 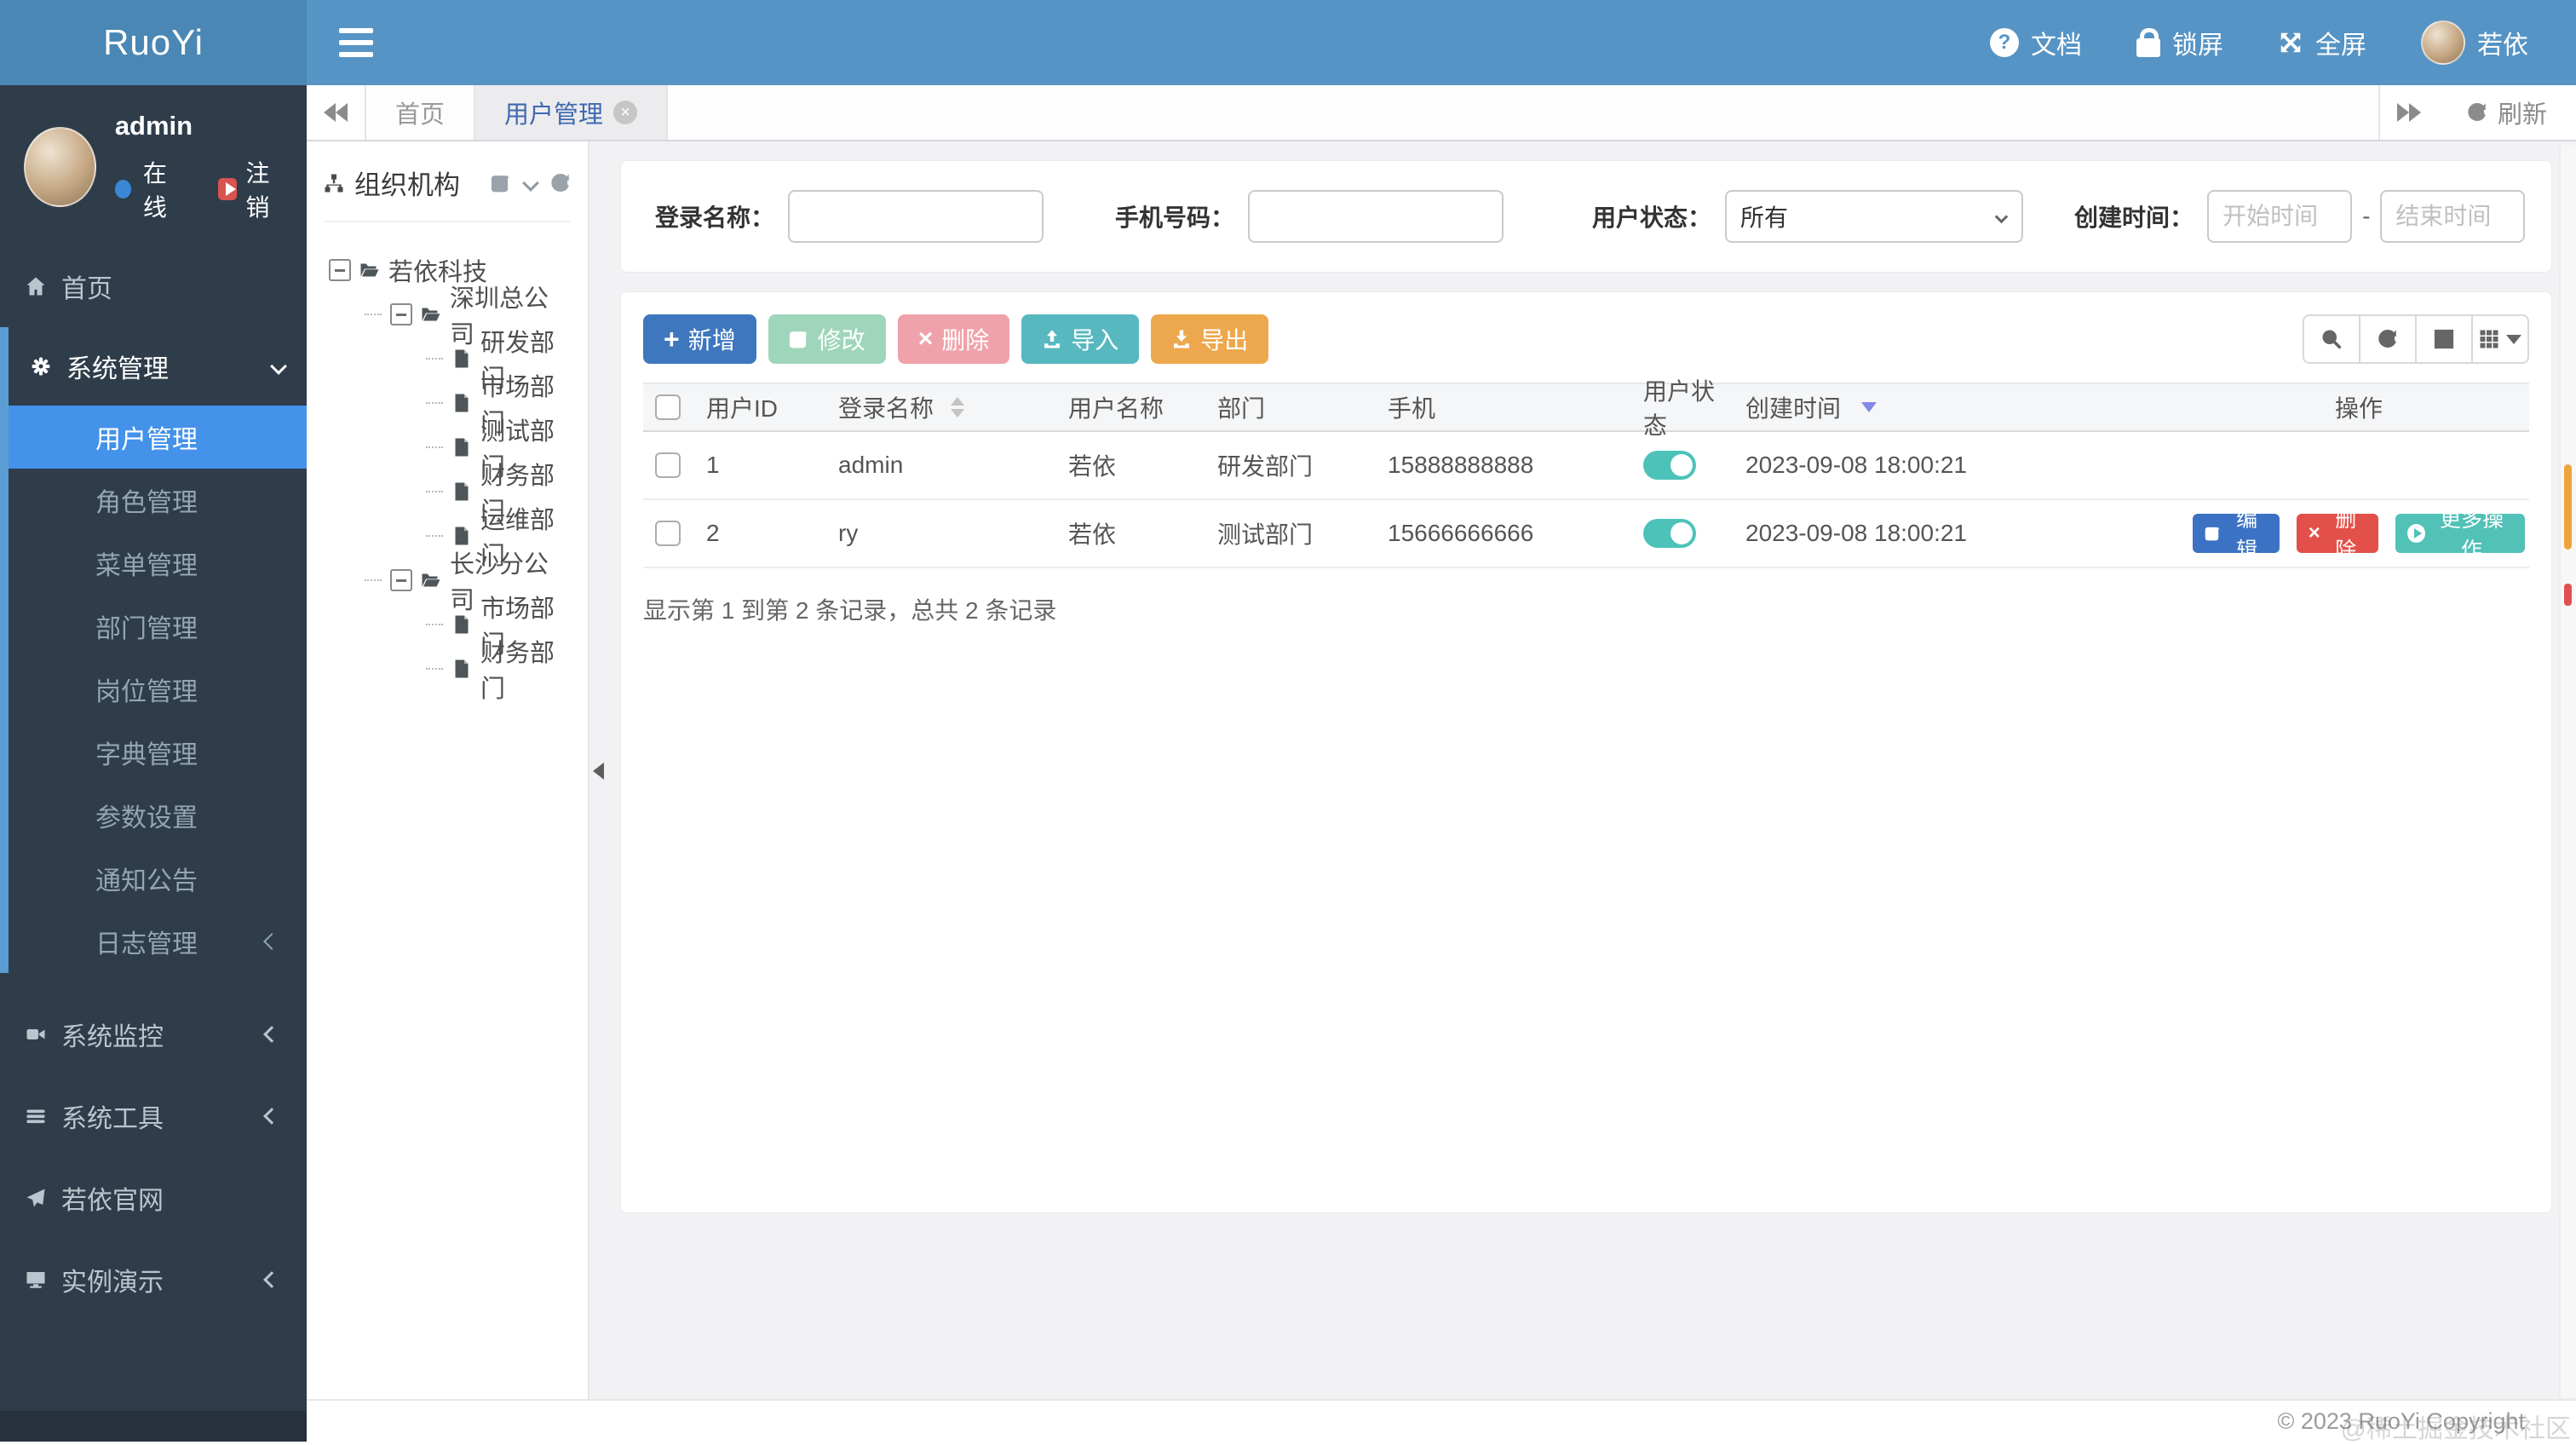 I want to click on nav-fullscreen-link: 全屏, so click(x=2322, y=42).